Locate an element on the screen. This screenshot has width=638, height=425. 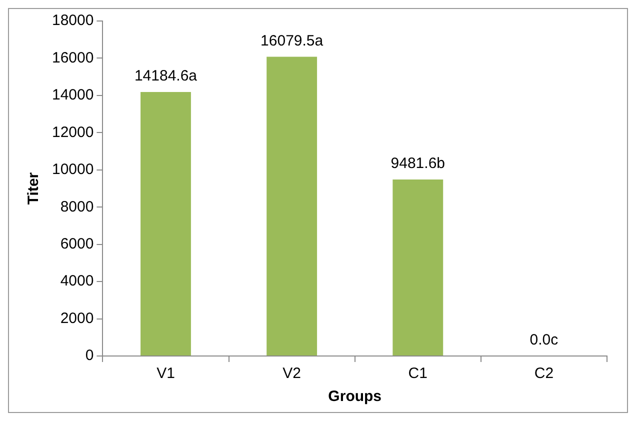
y-tick-label: 8000 is located at coordinates (77, 207).